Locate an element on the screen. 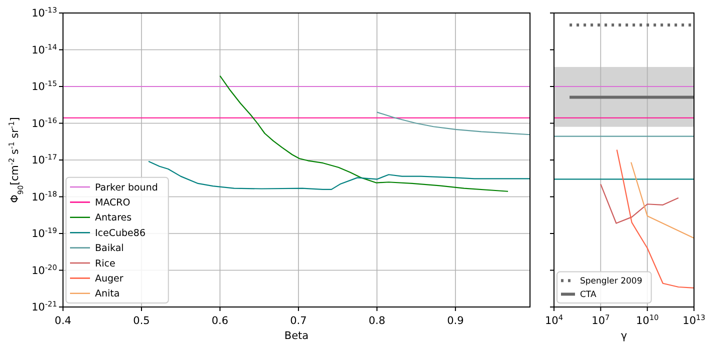 This screenshot has width=712, height=352. y-tick-label: 10$^{-14}$ is located at coordinates (45, 49).